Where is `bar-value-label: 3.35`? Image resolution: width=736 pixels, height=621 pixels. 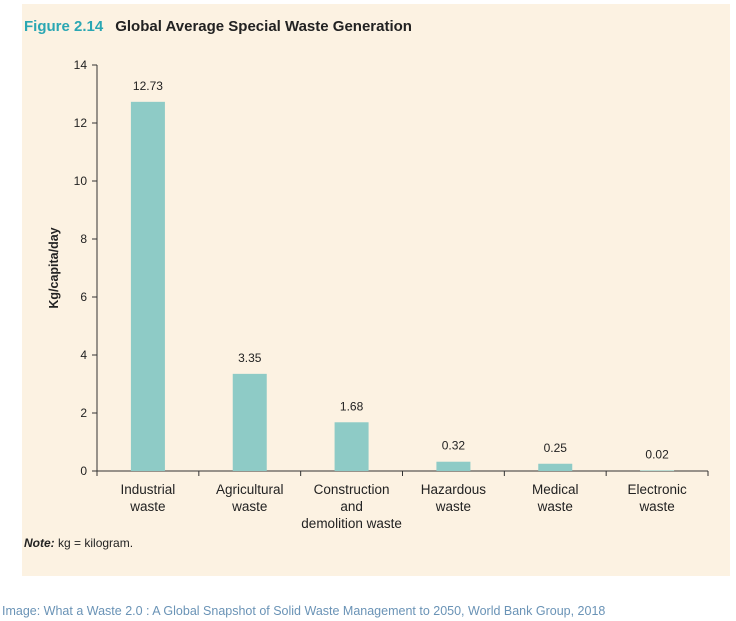
bar-value-label: 3.35 is located at coordinates (250, 358).